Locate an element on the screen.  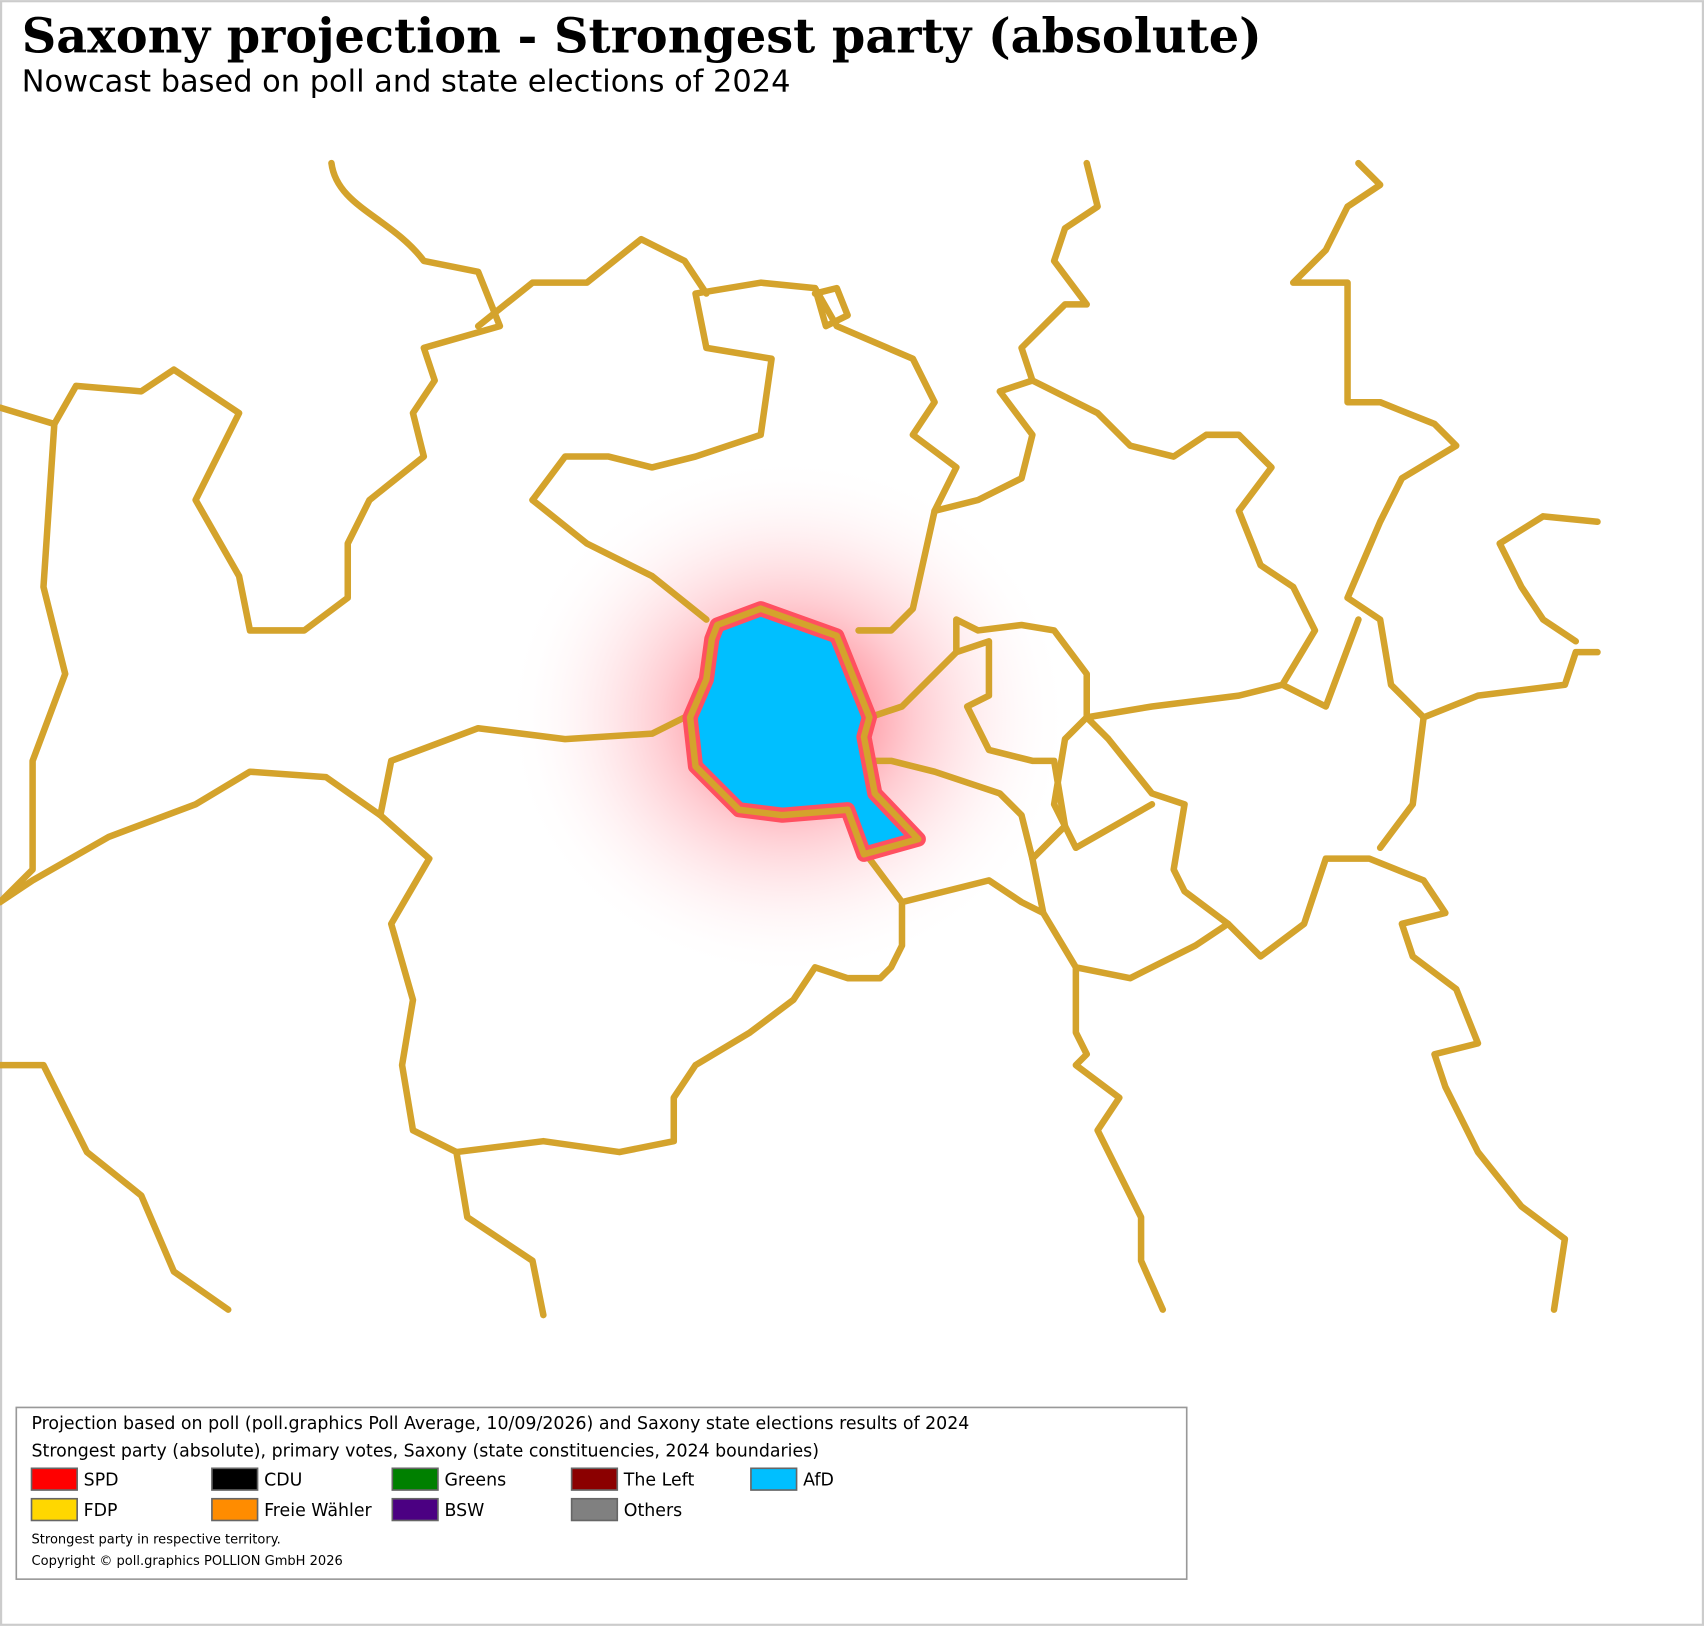
legend-label: Freie Wähler is located at coordinates (318, 1511).